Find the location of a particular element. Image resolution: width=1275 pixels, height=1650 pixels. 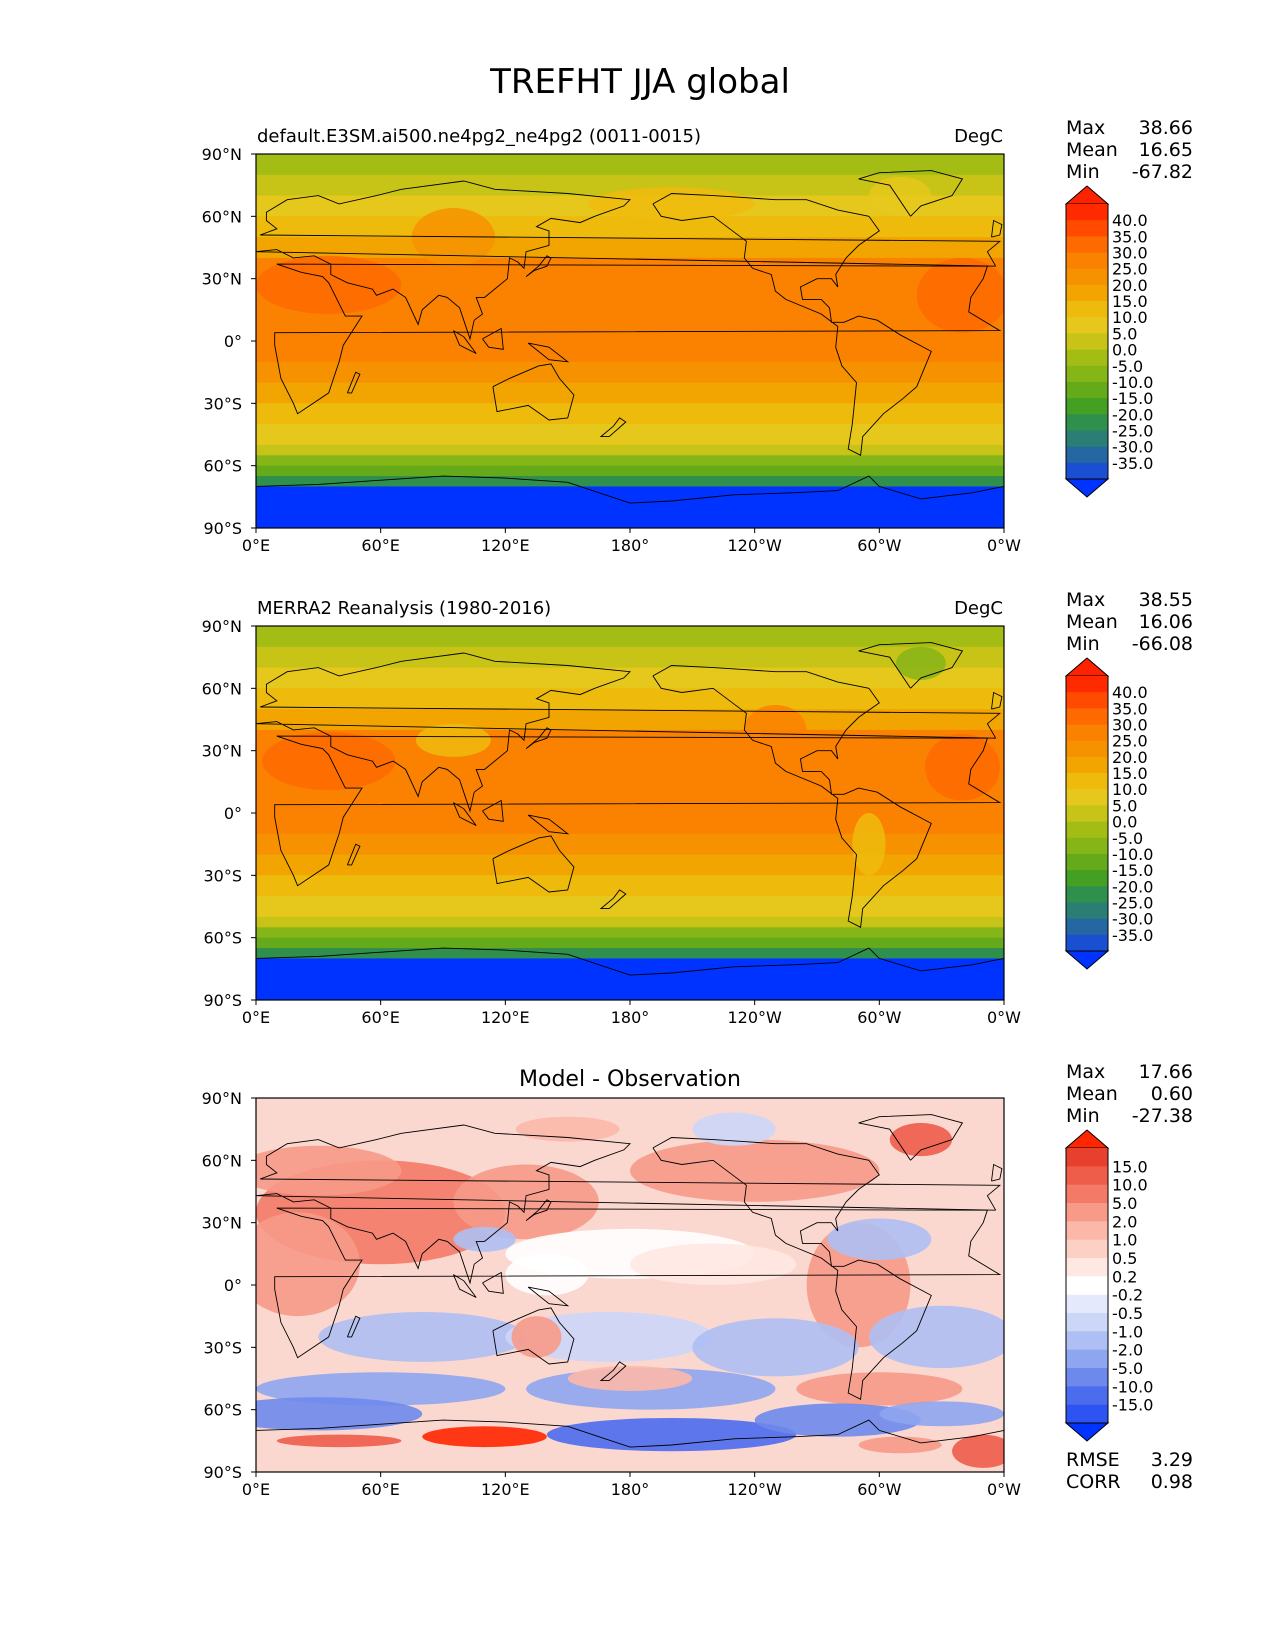

stat-value-mean: 16.65 is located at coordinates (1166, 150).